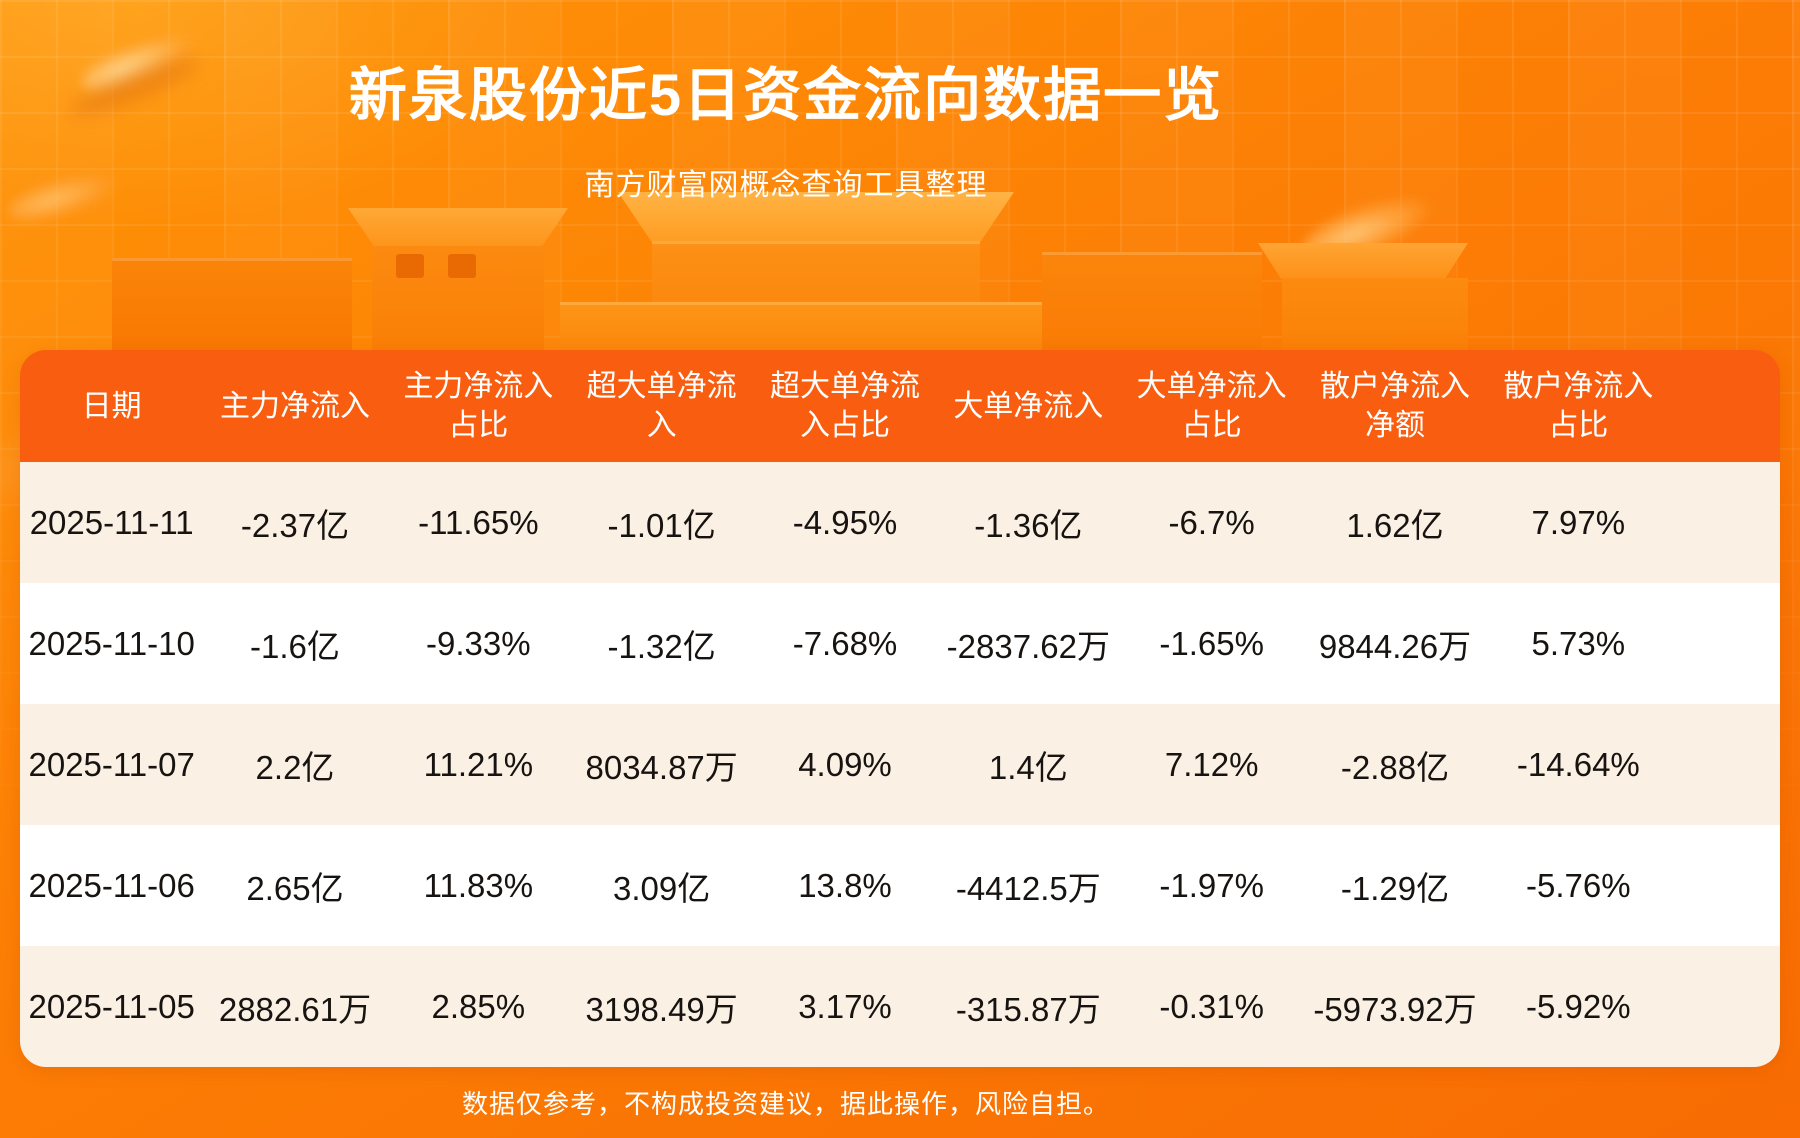  Describe the element at coordinates (1578, 1006) in the screenshot. I see `value-cell: -5.92%` at that location.